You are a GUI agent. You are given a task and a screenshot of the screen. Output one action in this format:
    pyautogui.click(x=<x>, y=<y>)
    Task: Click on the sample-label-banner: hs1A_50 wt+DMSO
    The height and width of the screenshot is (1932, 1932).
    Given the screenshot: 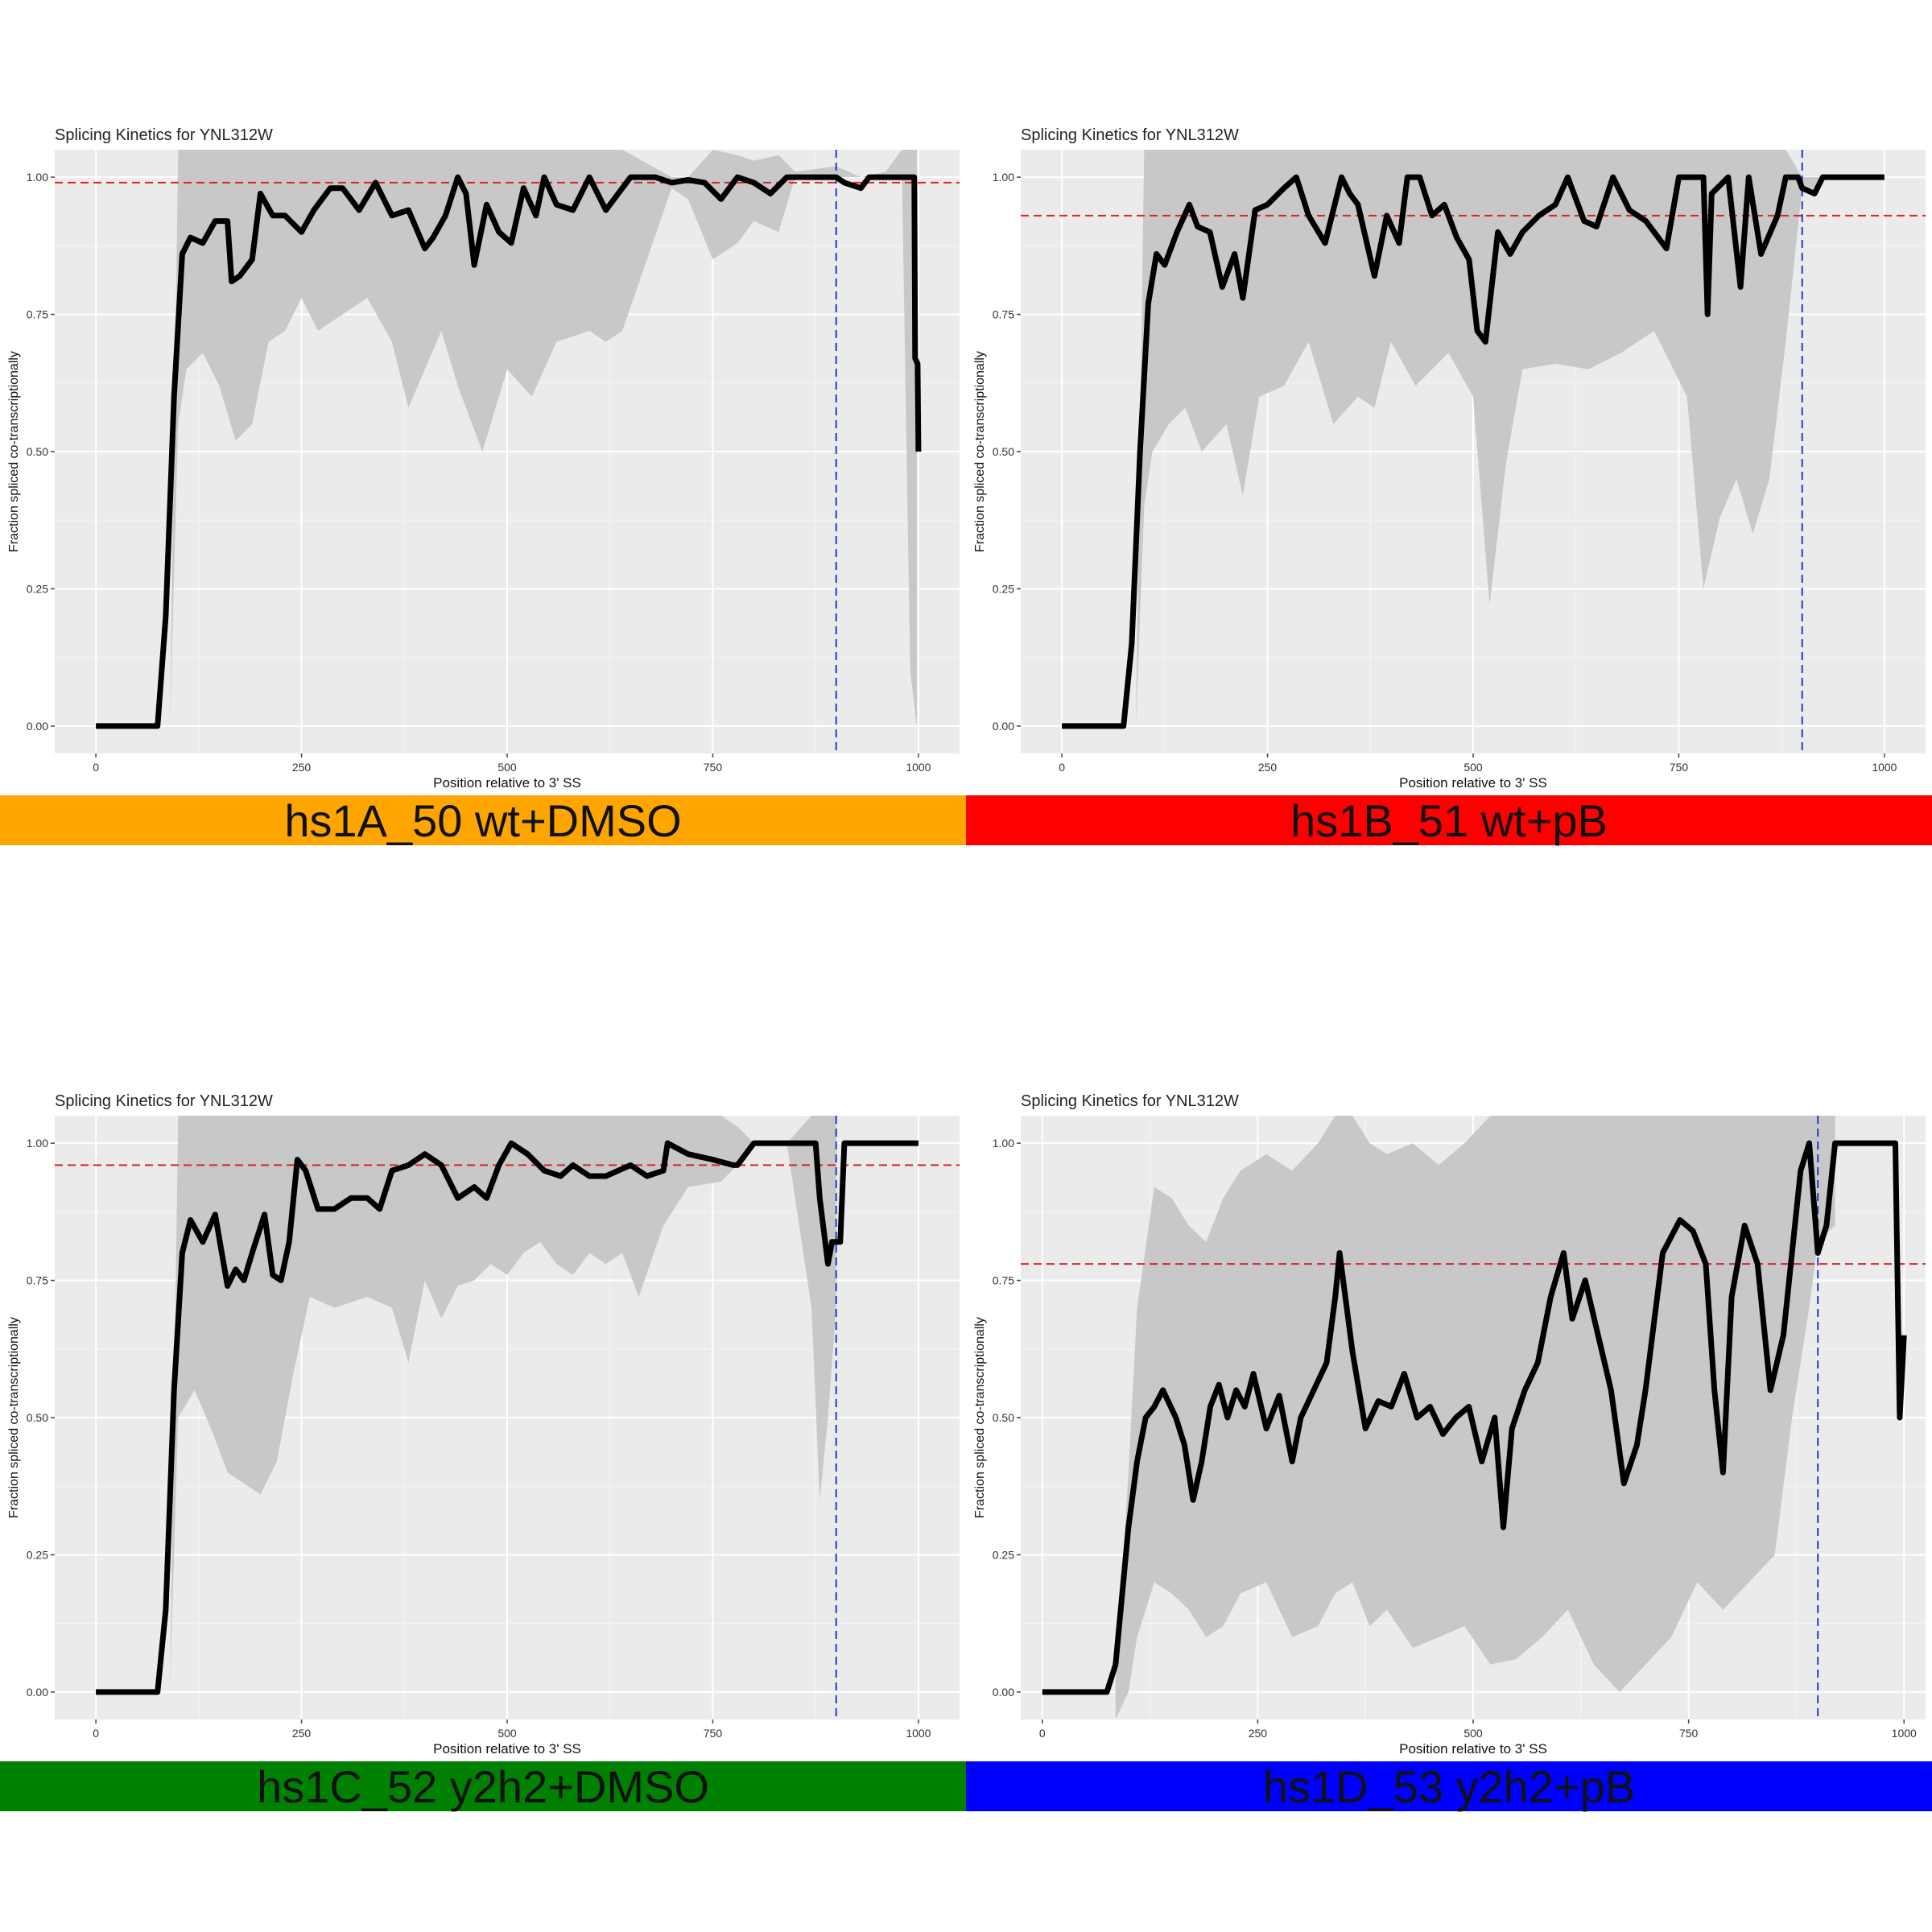 What is the action you would take?
    pyautogui.click(x=483, y=820)
    